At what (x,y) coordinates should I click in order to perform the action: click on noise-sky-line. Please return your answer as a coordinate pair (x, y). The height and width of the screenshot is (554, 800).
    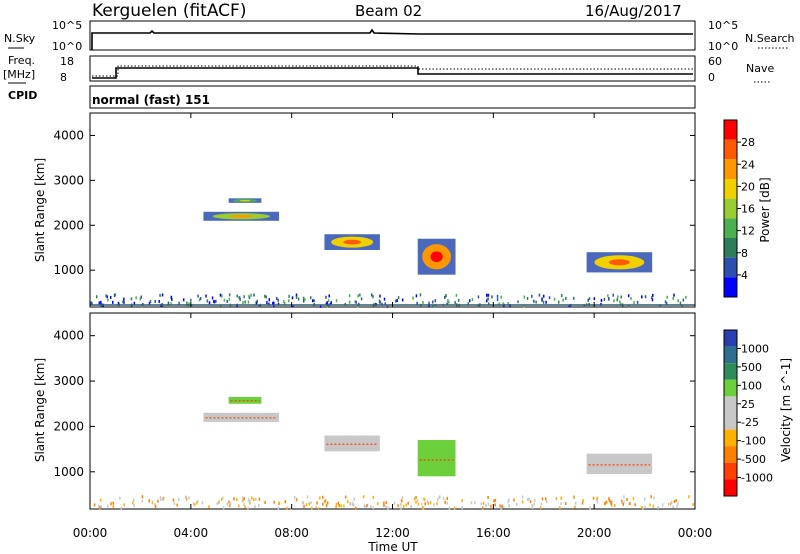
    Looking at the image, I should click on (392, 39).